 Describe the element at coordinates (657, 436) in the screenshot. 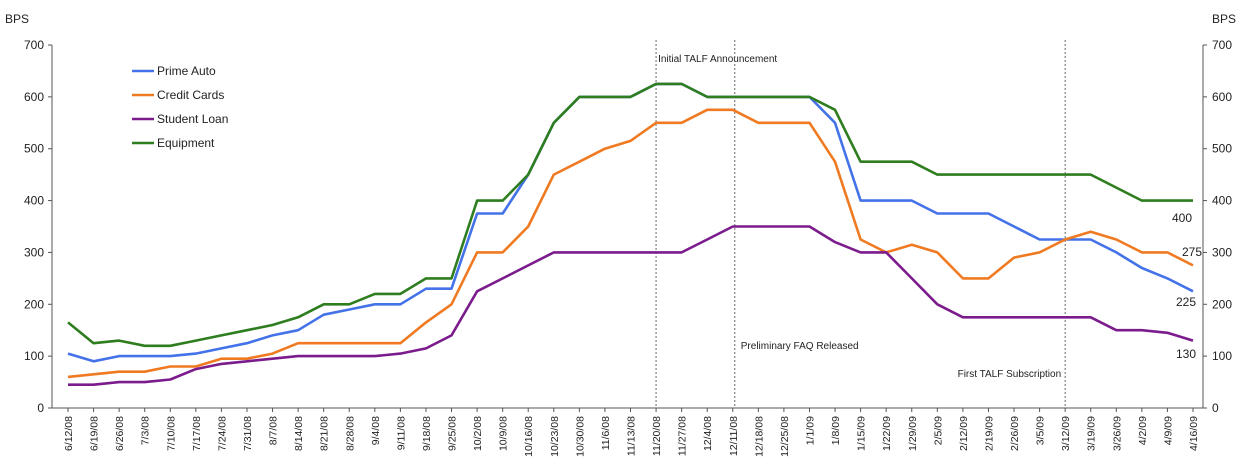

I see `x-tick-label: 11/20/08` at that location.